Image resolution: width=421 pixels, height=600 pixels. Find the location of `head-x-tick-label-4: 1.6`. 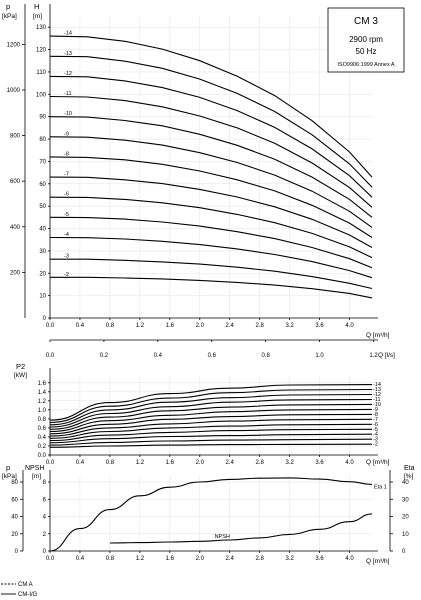

head-x-tick-label-4: 1.6 is located at coordinates (170, 326).